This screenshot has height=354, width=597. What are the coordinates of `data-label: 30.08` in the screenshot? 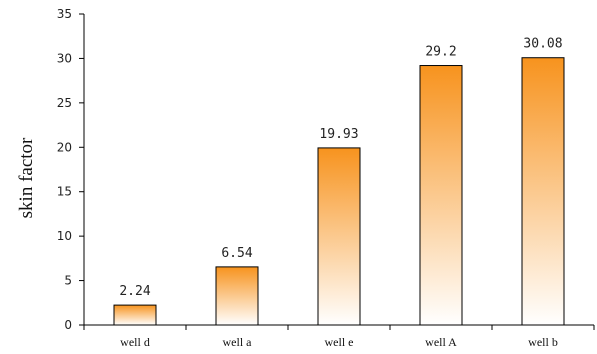 It's located at (542, 44).